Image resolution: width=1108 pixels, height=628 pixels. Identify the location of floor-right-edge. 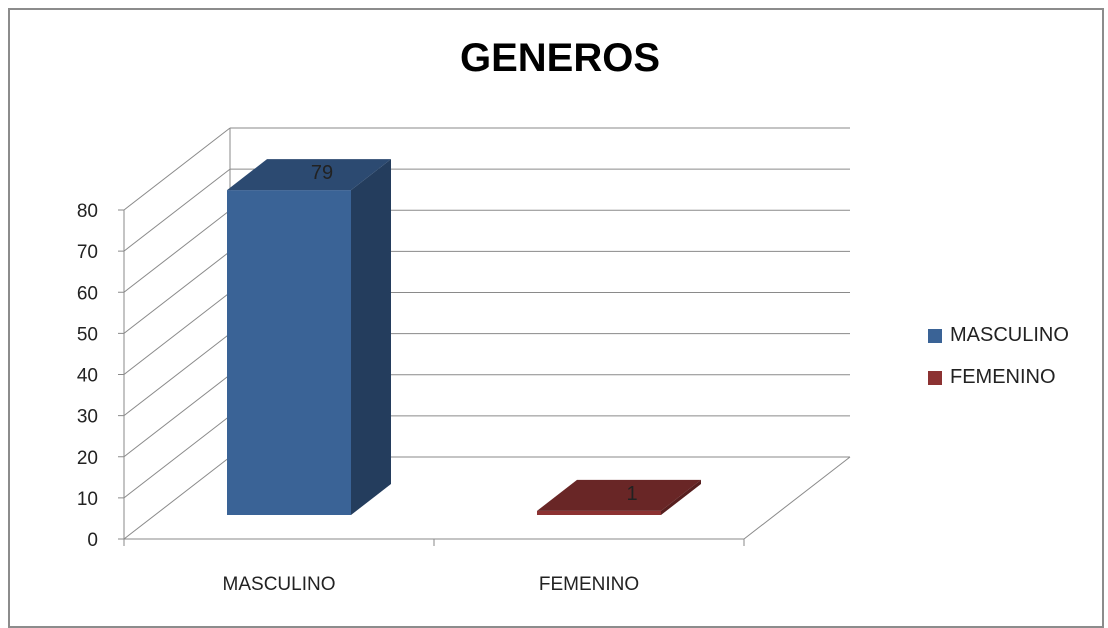
(797, 498).